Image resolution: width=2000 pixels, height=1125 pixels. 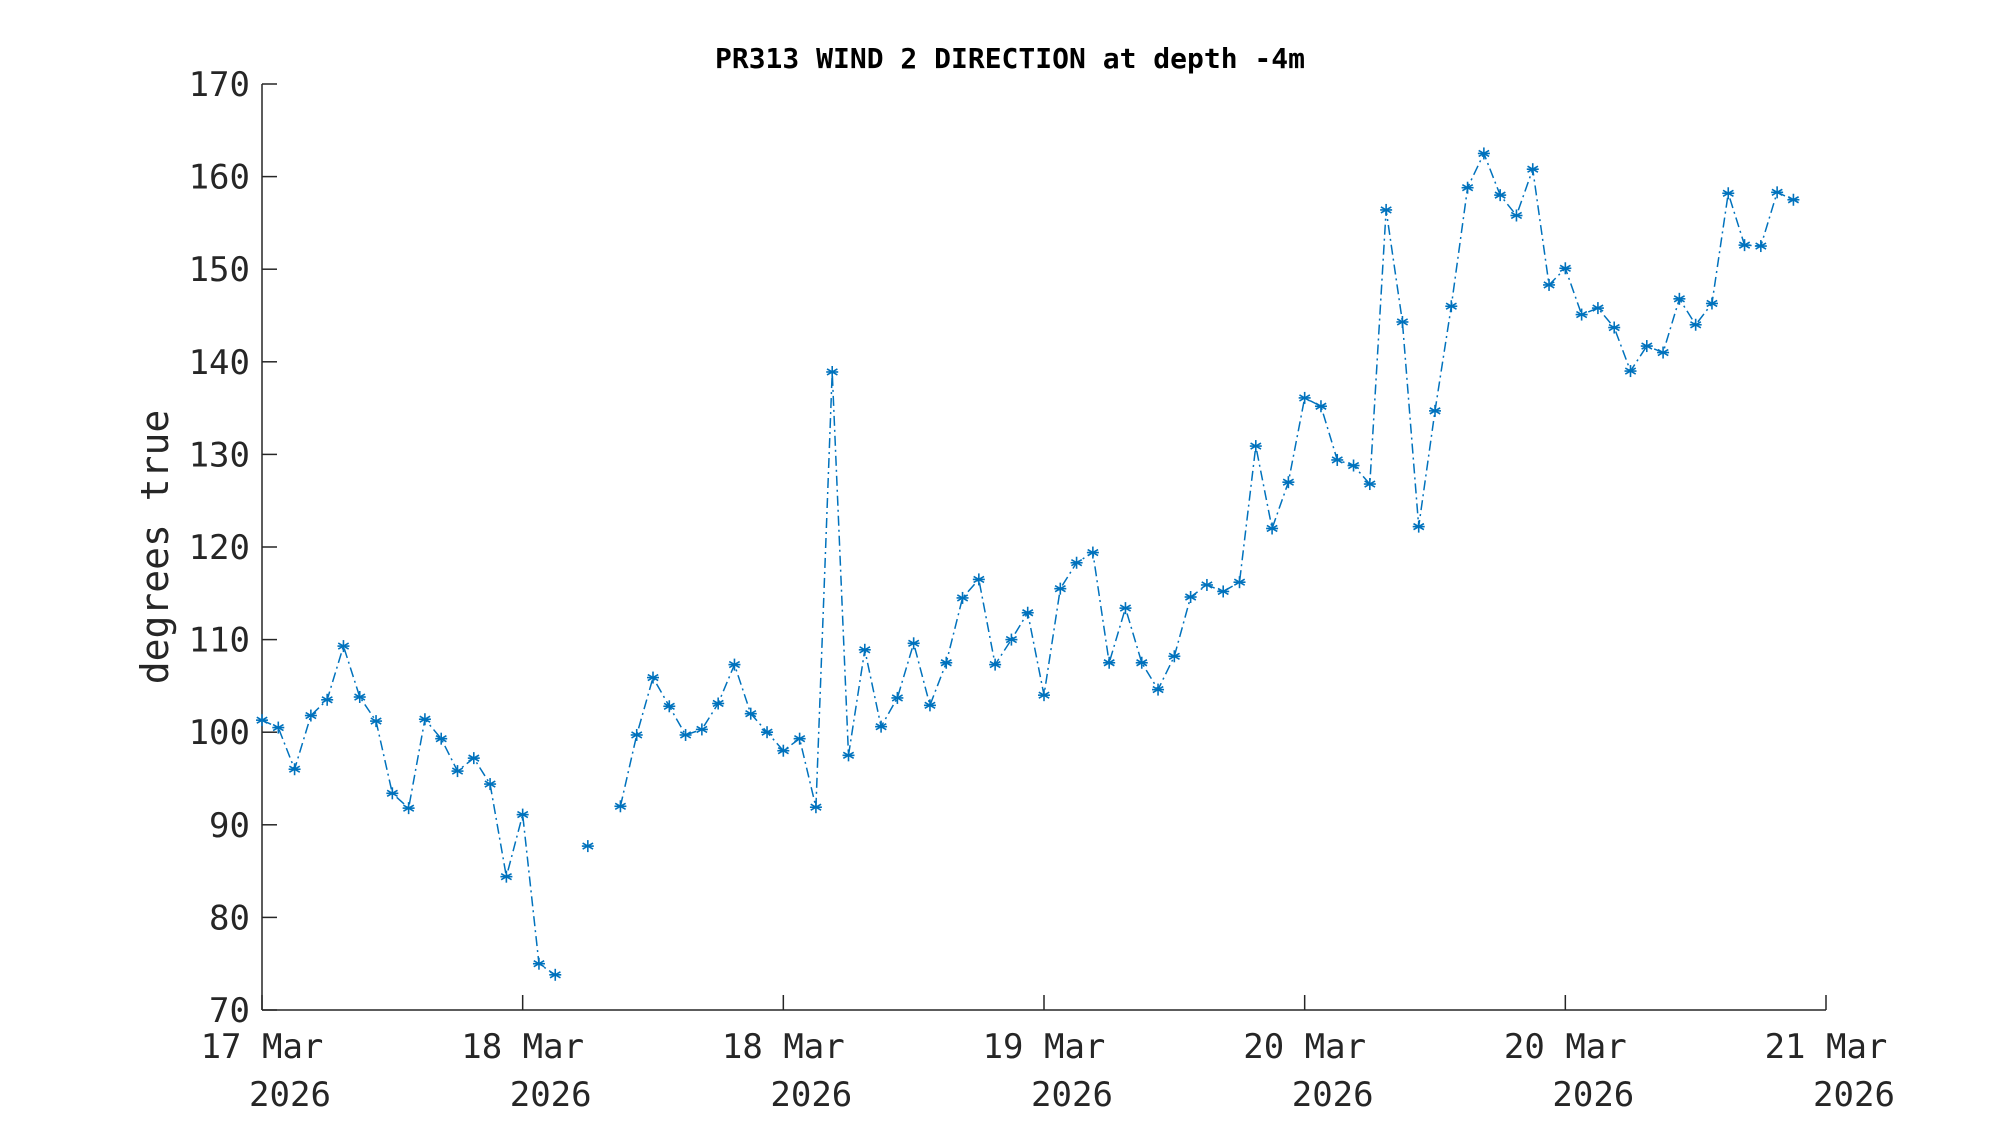 What do you see at coordinates (1304, 1047) in the screenshot?
I see `x-tick-label-date: 20 Mar` at bounding box center [1304, 1047].